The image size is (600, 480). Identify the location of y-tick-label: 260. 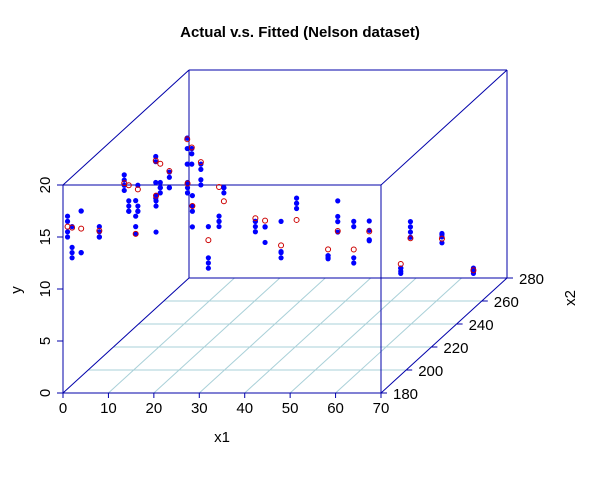
(506, 302).